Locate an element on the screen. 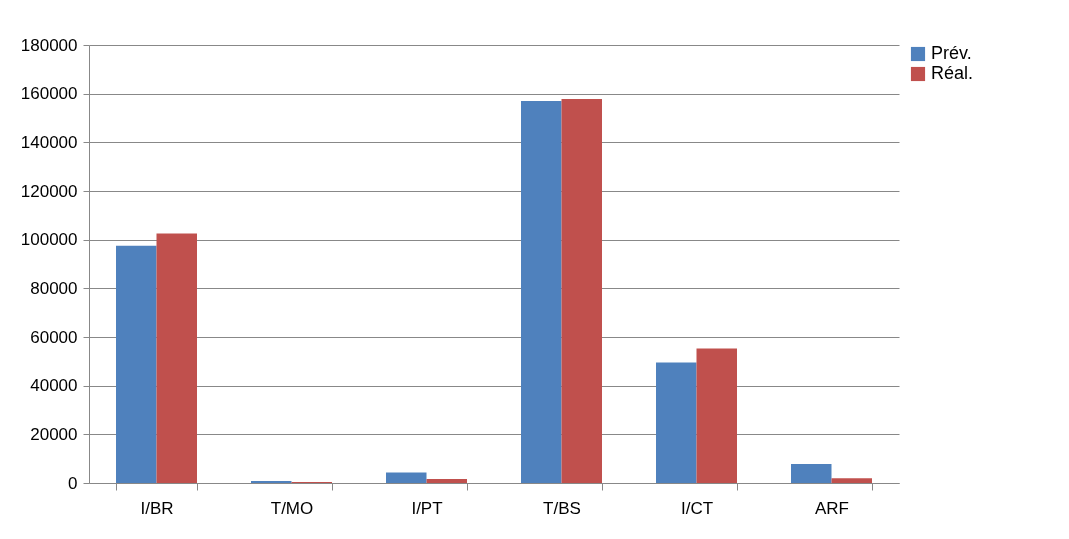  x-tick-label: I/CT is located at coordinates (697, 508).